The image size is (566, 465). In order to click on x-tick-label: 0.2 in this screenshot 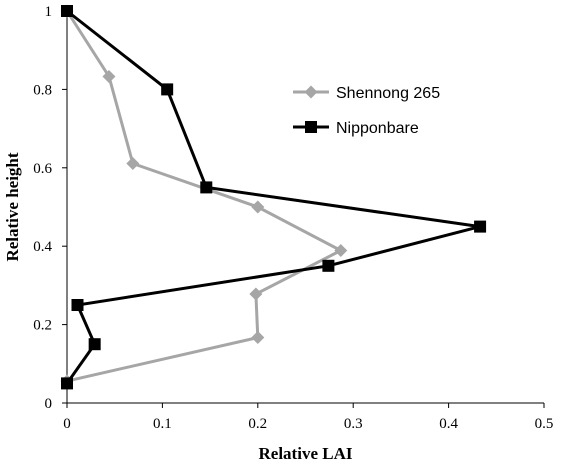, I will do `click(257, 424)`.